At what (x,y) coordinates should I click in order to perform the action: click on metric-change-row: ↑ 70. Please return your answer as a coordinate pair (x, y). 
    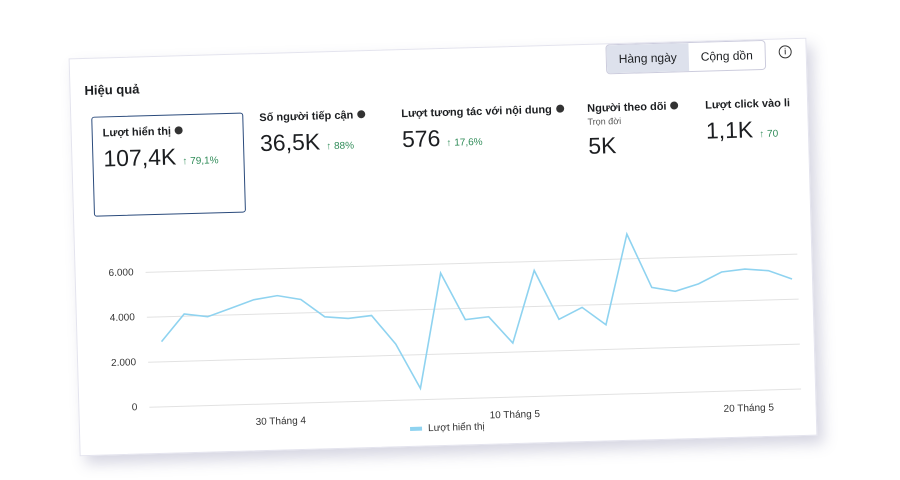
    Looking at the image, I should click on (768, 135).